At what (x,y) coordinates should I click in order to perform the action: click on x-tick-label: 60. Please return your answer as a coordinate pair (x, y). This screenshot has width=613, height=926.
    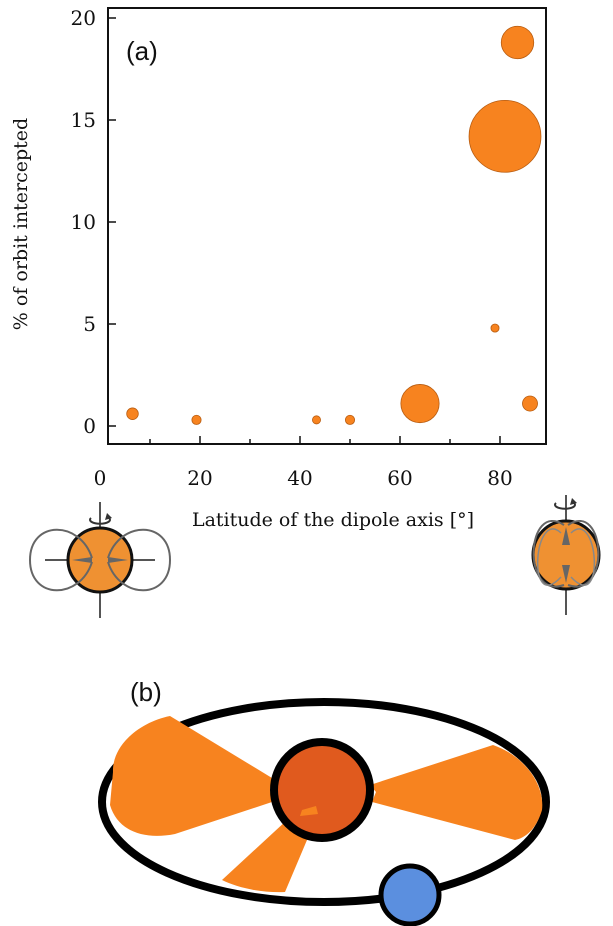
    Looking at the image, I should click on (399, 478).